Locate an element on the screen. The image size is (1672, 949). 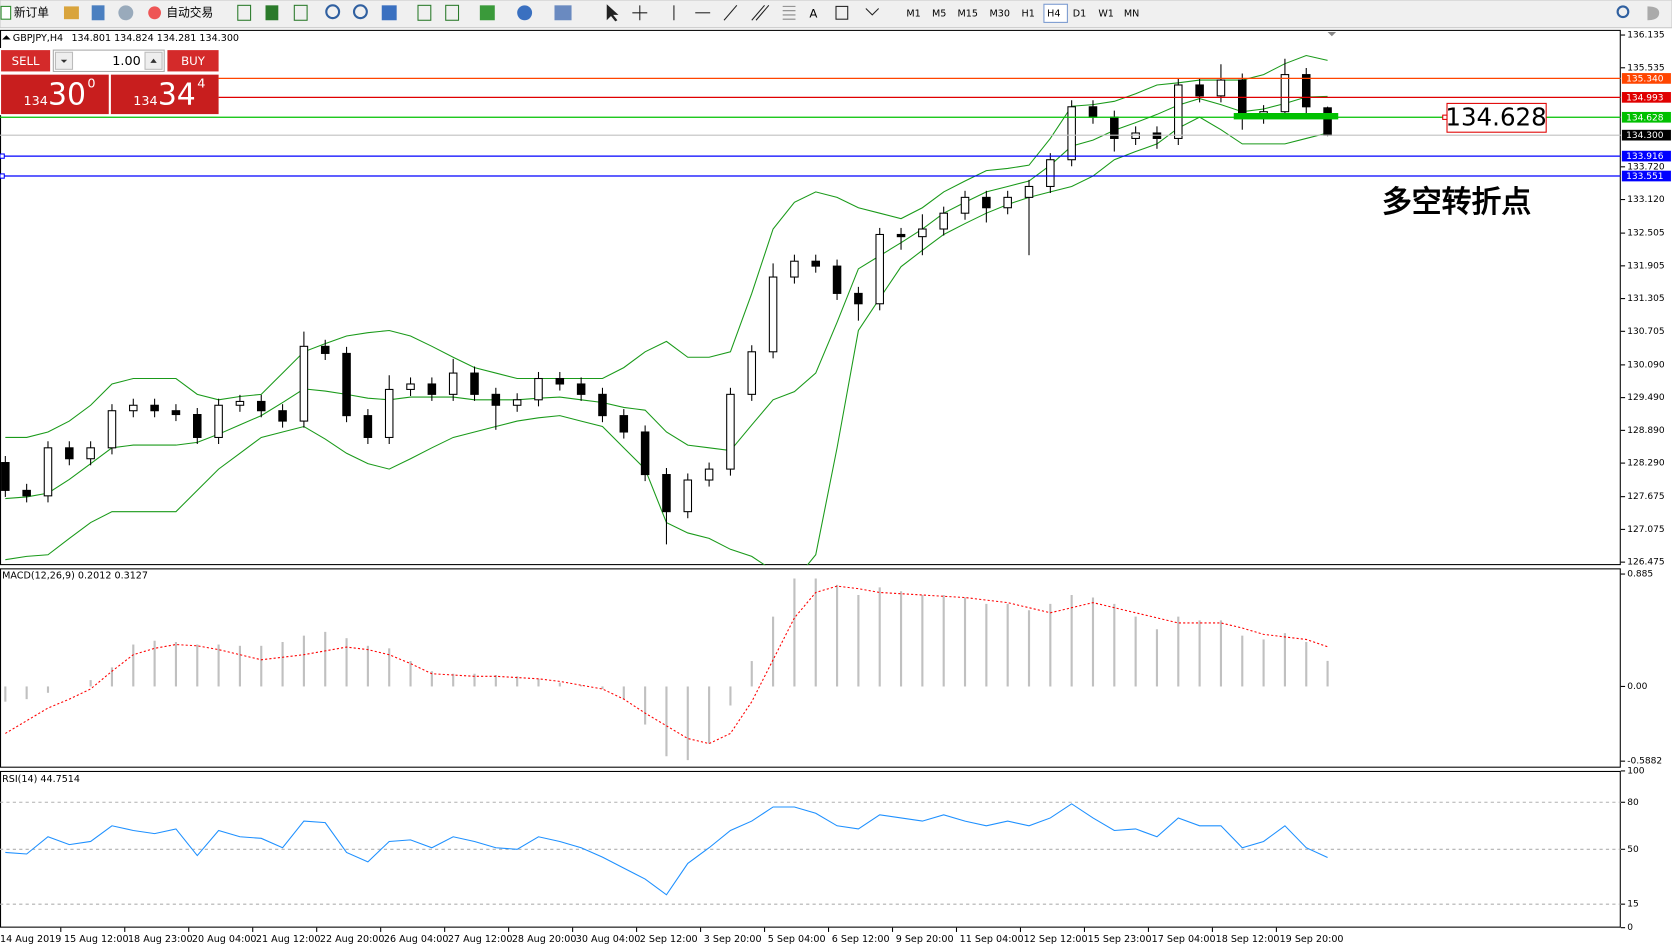
x-tick-label: 5 Sep 04:00 is located at coordinates (797, 939).